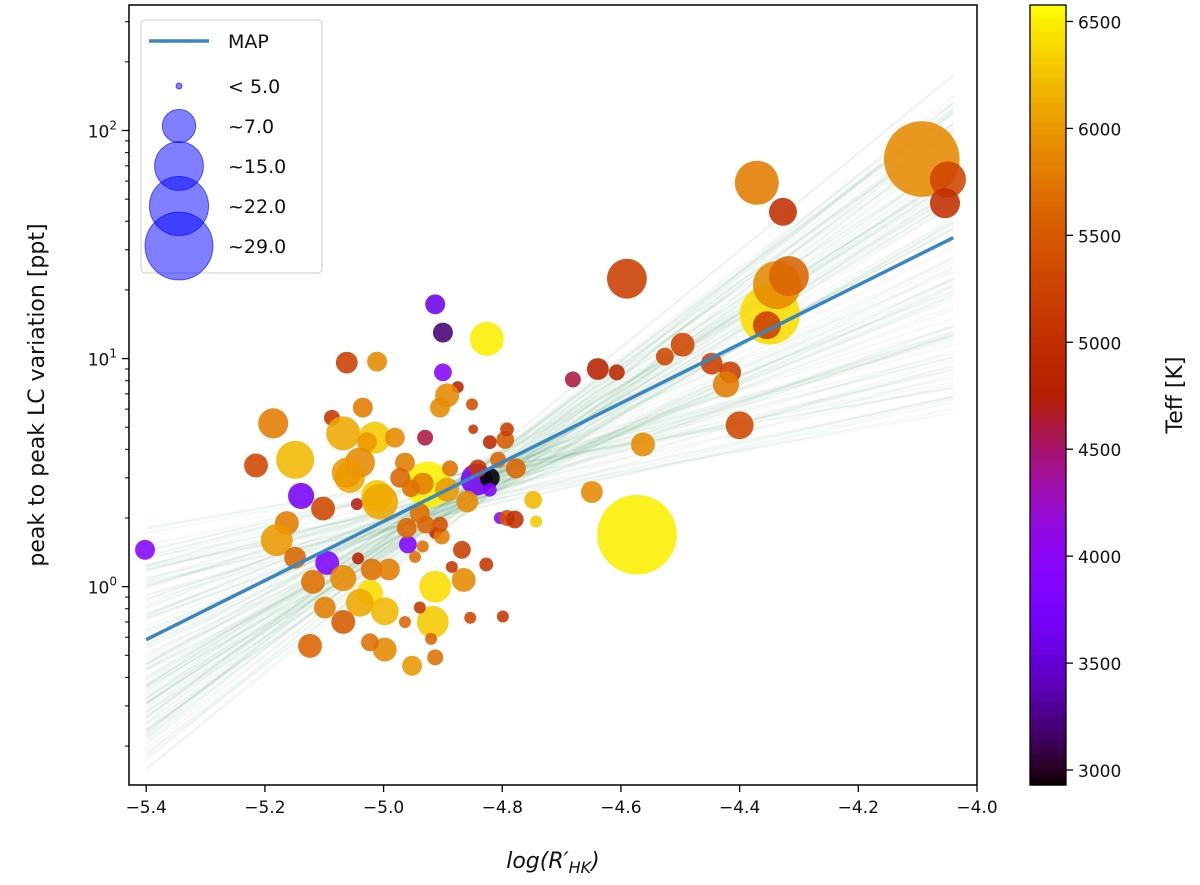  I want to click on y-tick-exponent: 1, so click(113, 354).